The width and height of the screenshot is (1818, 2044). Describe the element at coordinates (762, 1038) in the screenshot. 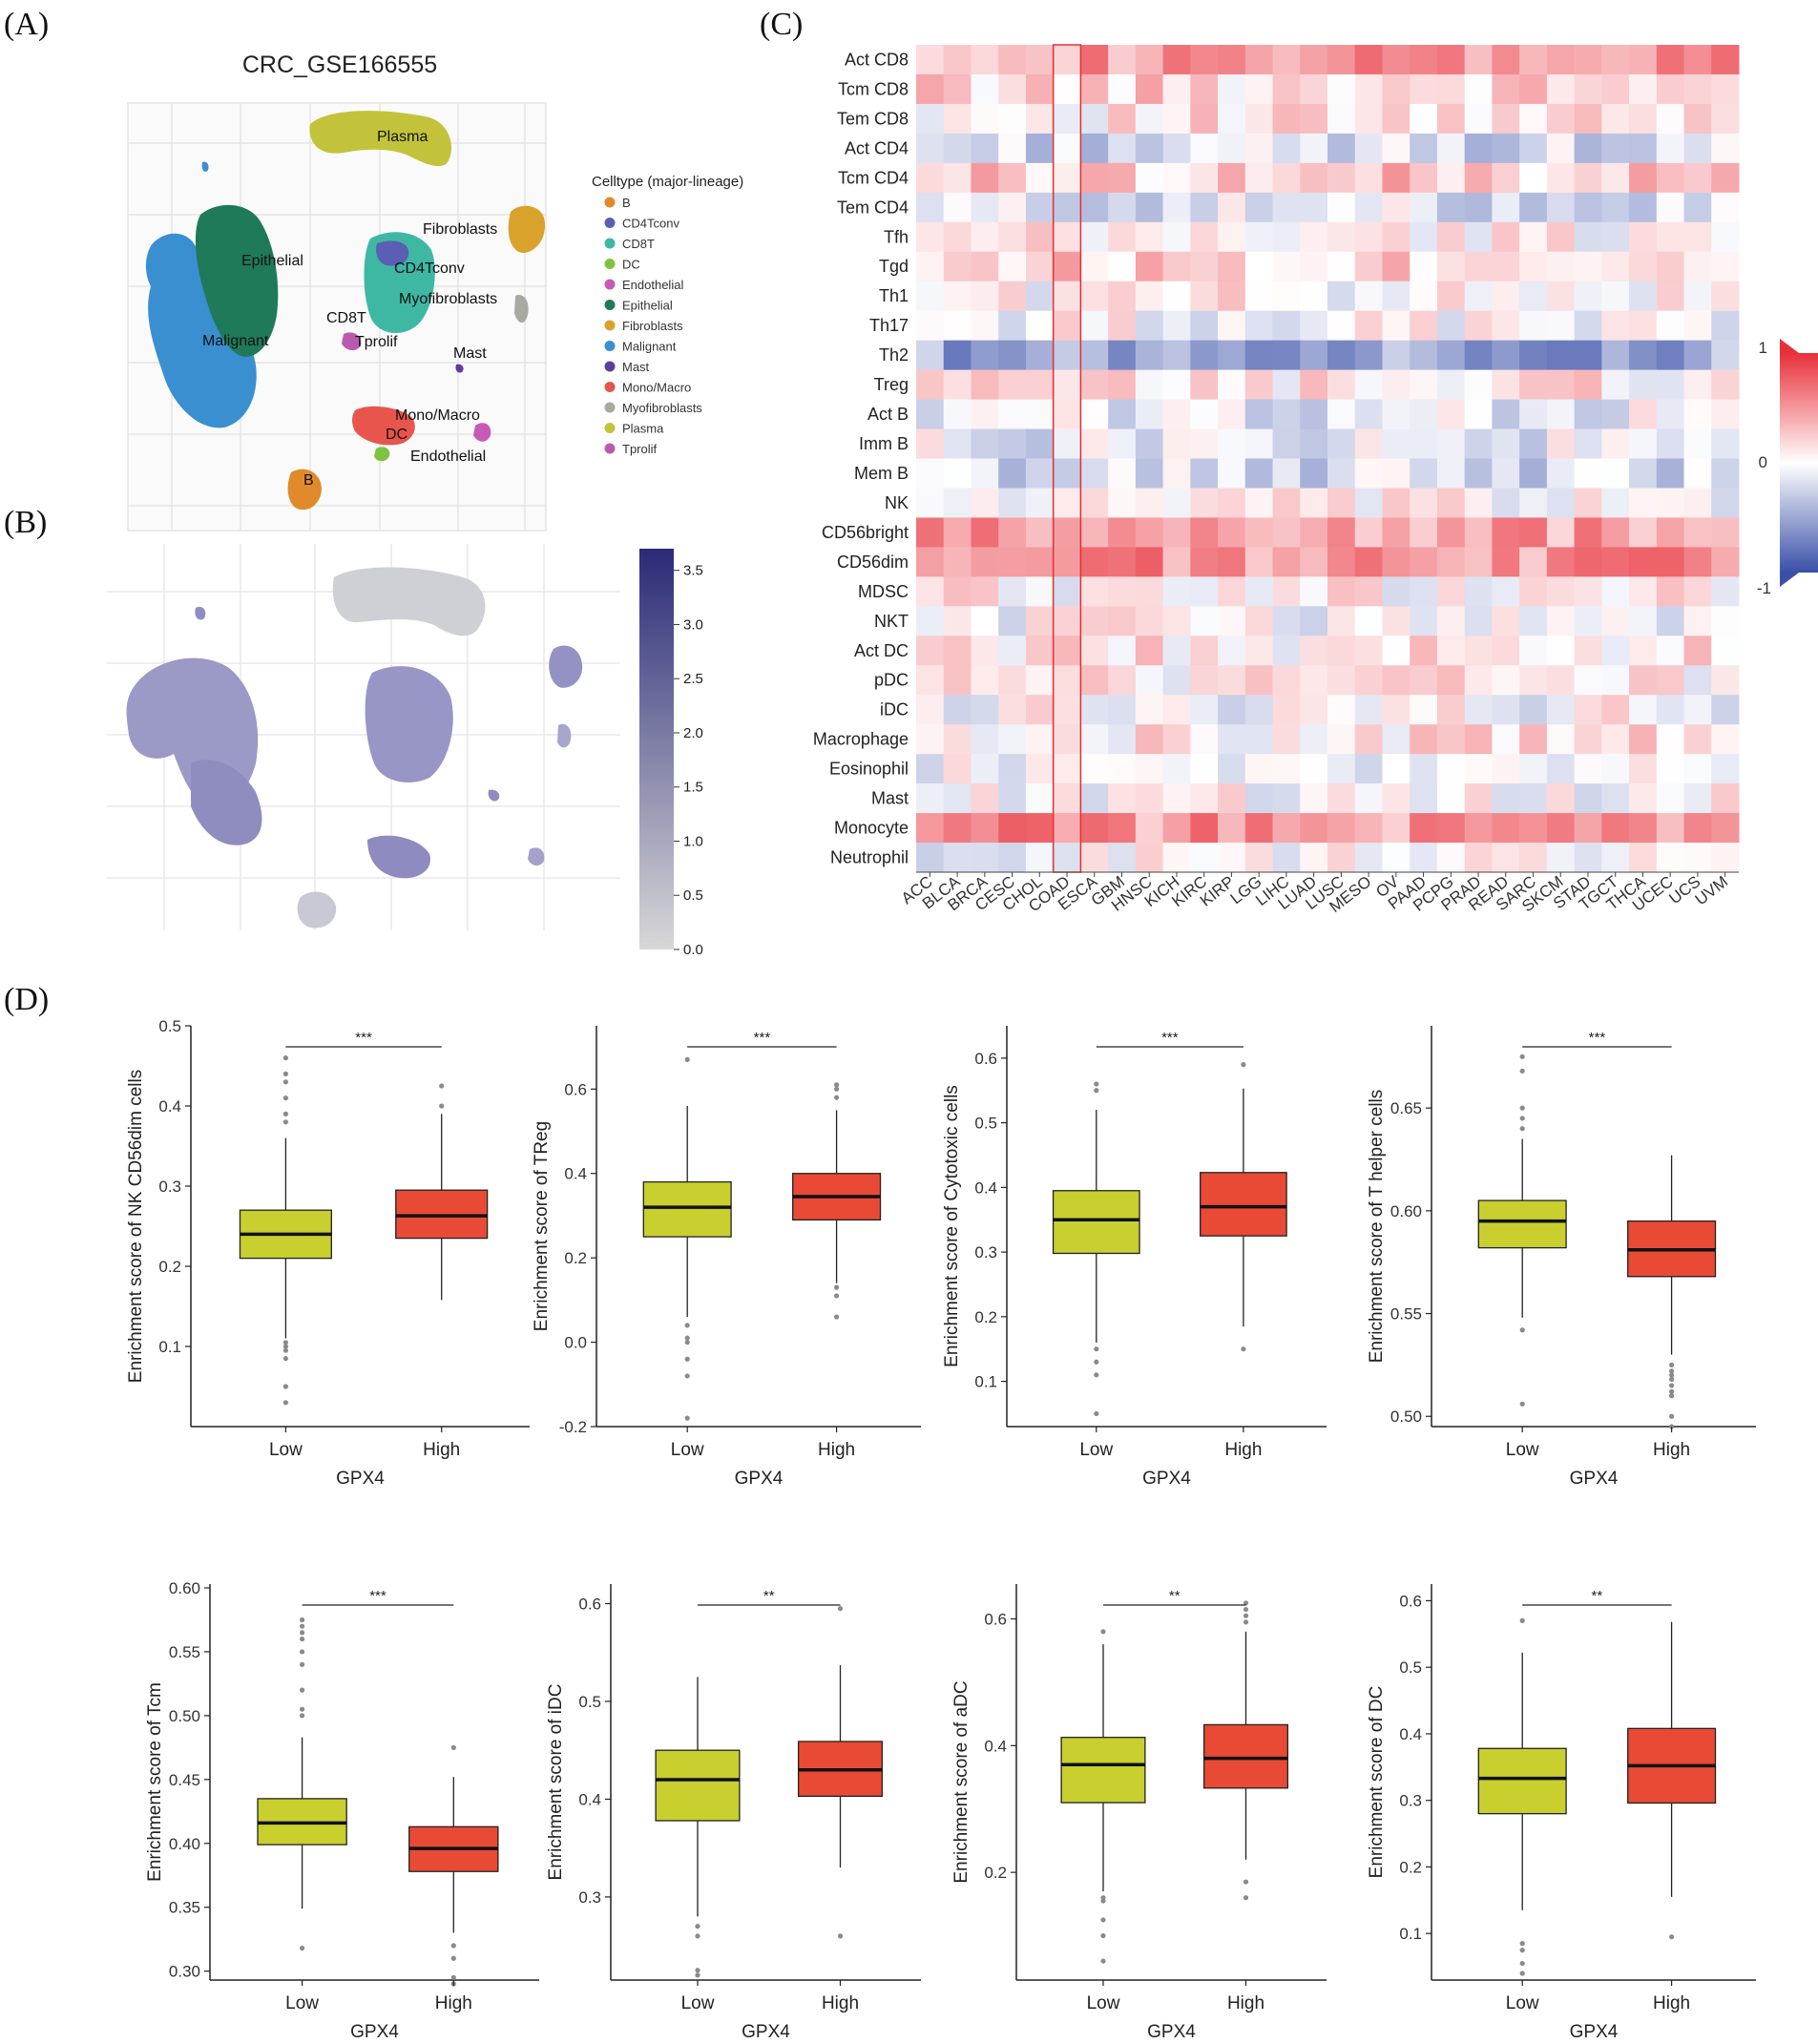

I see `significance-label: ***` at that location.